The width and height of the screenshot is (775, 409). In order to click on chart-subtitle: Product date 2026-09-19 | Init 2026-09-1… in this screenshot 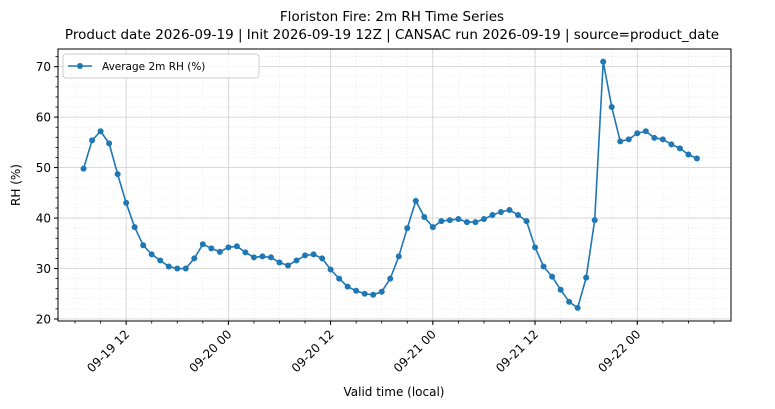, I will do `click(392, 35)`.